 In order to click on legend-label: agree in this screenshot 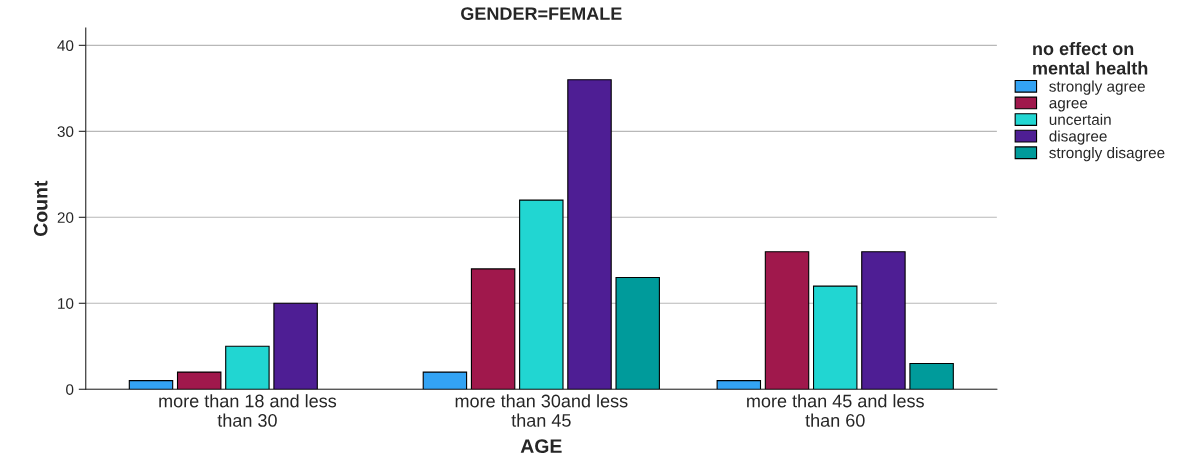, I will do `click(1068, 106)`.